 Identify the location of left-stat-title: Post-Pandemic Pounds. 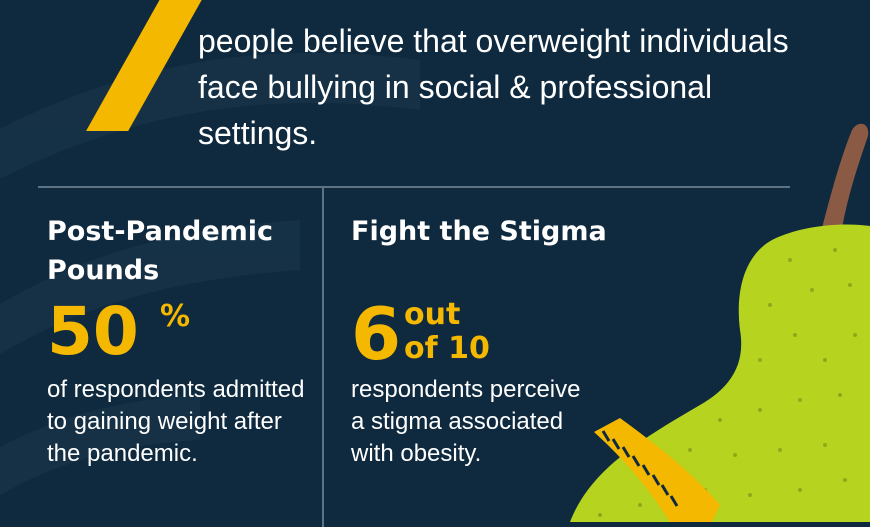
(160, 251).